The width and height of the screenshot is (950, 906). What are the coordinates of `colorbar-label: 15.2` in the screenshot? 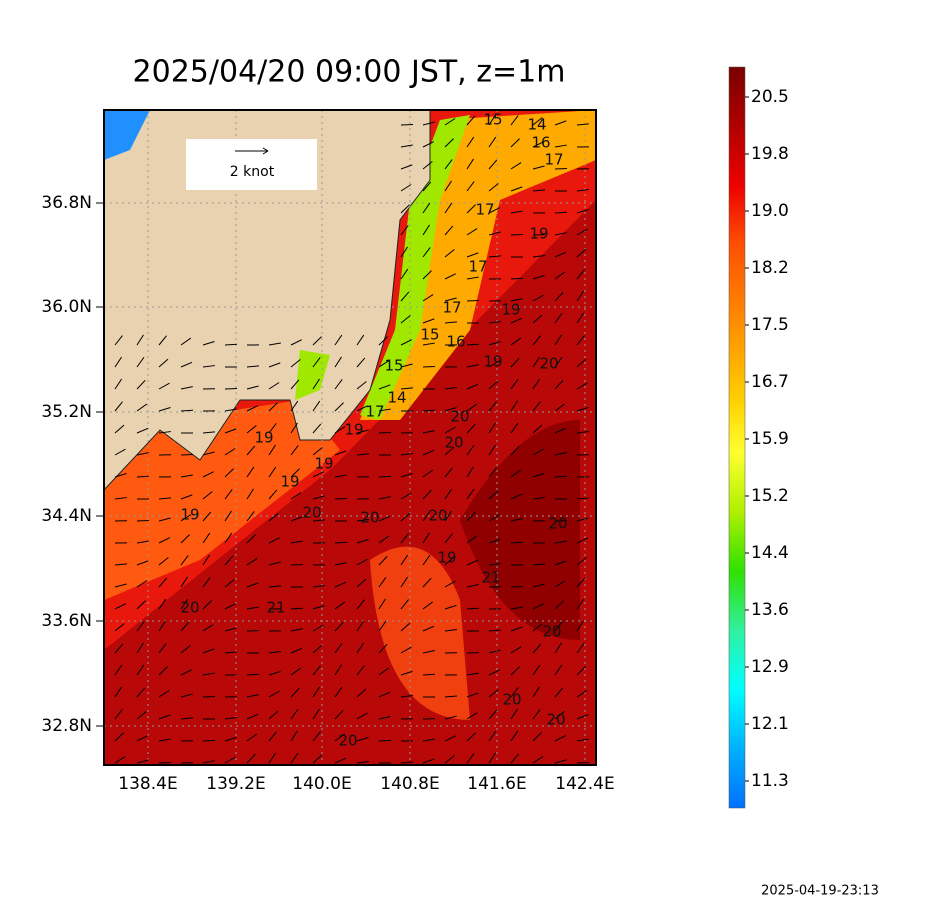 It's located at (770, 496).